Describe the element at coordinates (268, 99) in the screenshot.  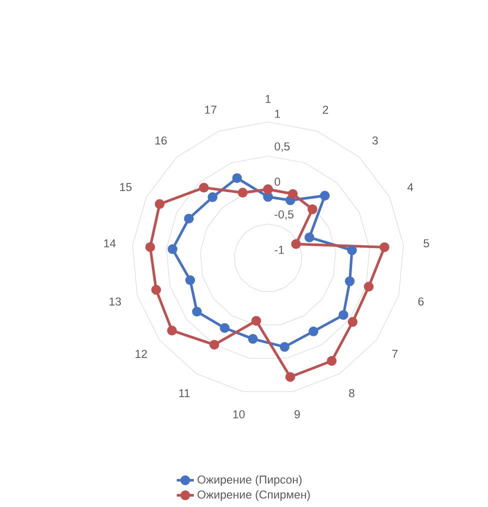
I see `spoke-label: 1` at that location.